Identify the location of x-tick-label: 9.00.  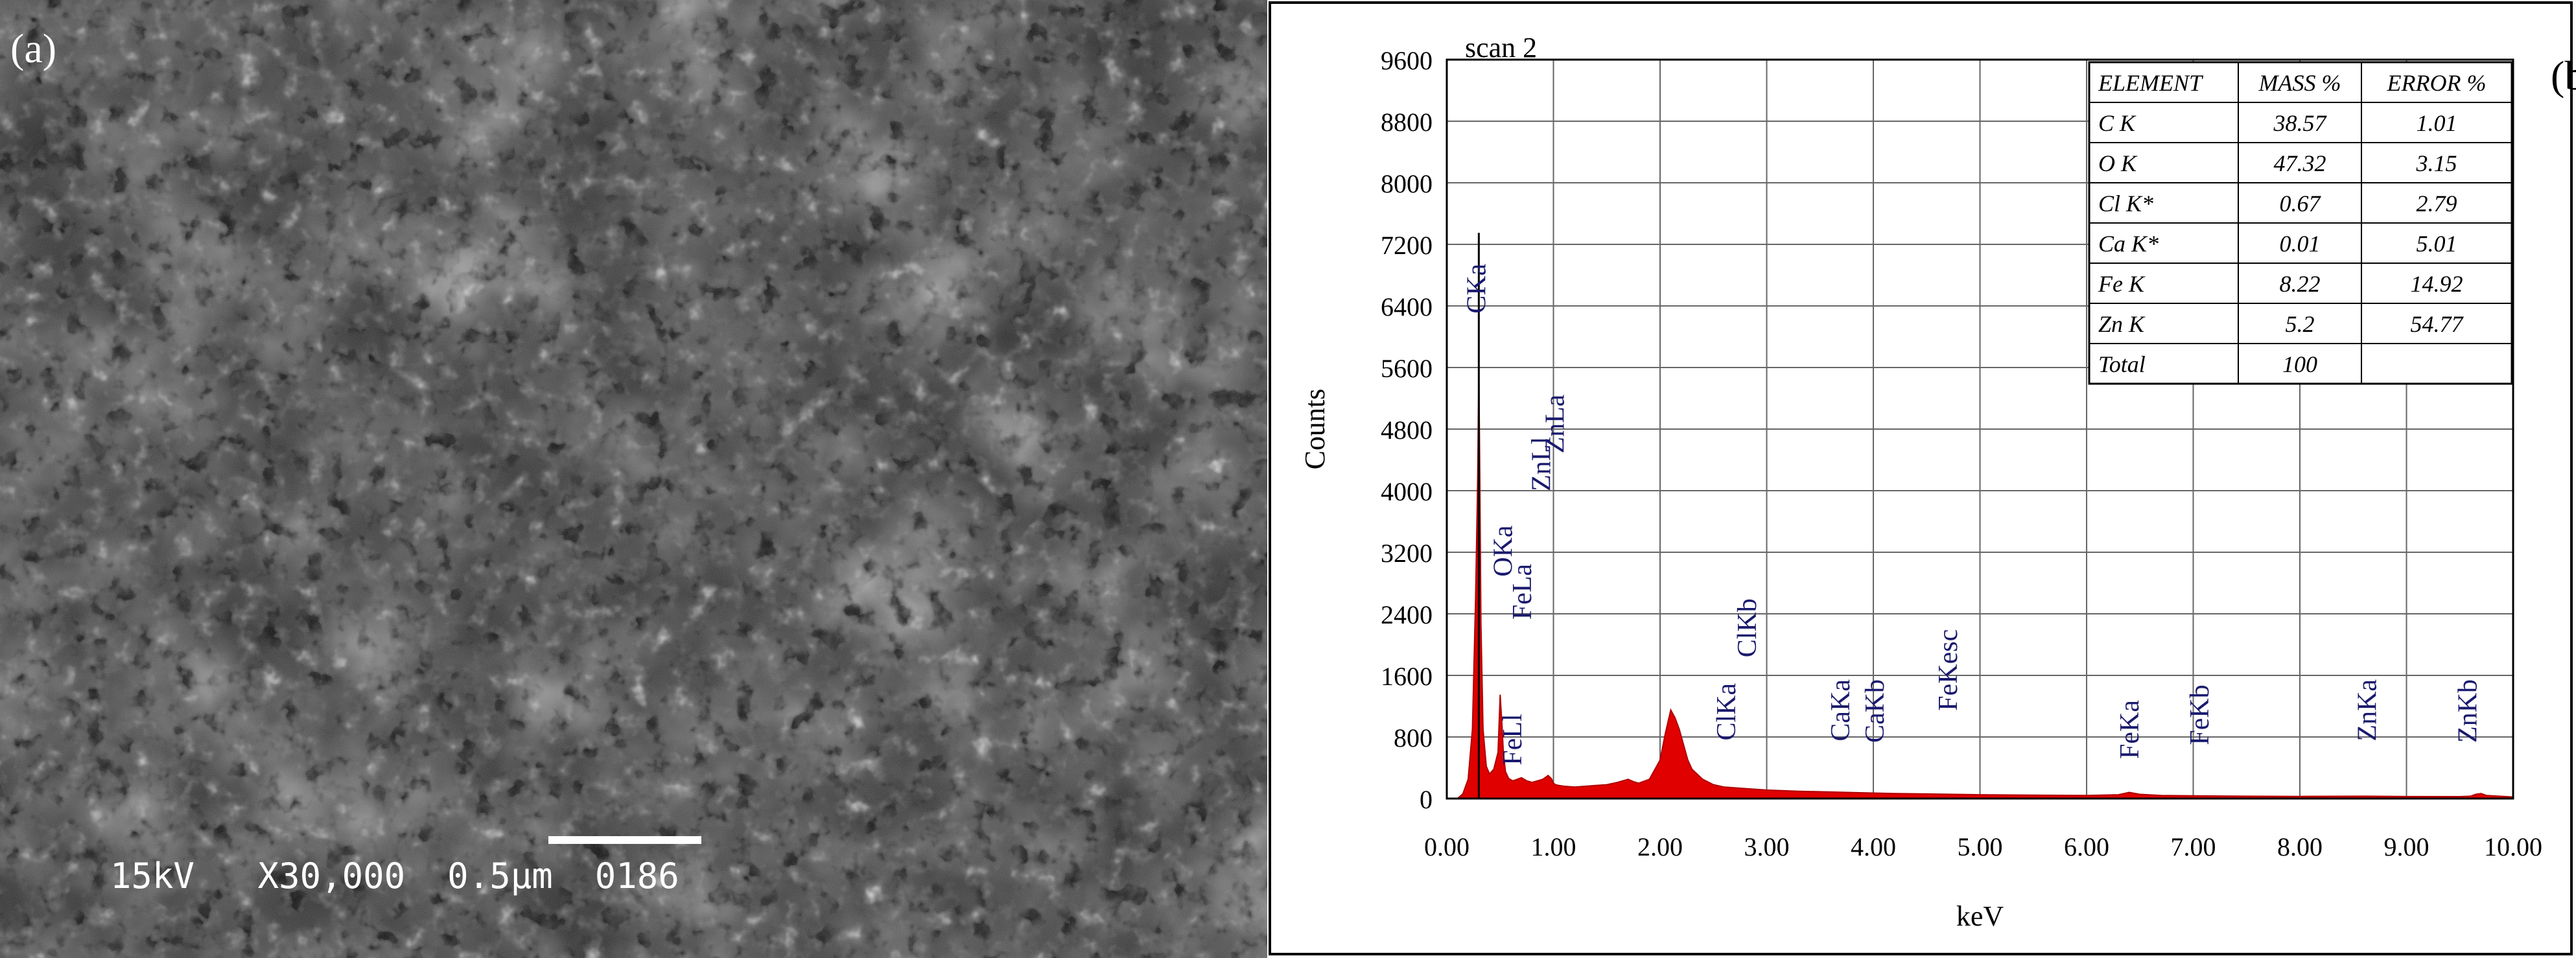
(2407, 847).